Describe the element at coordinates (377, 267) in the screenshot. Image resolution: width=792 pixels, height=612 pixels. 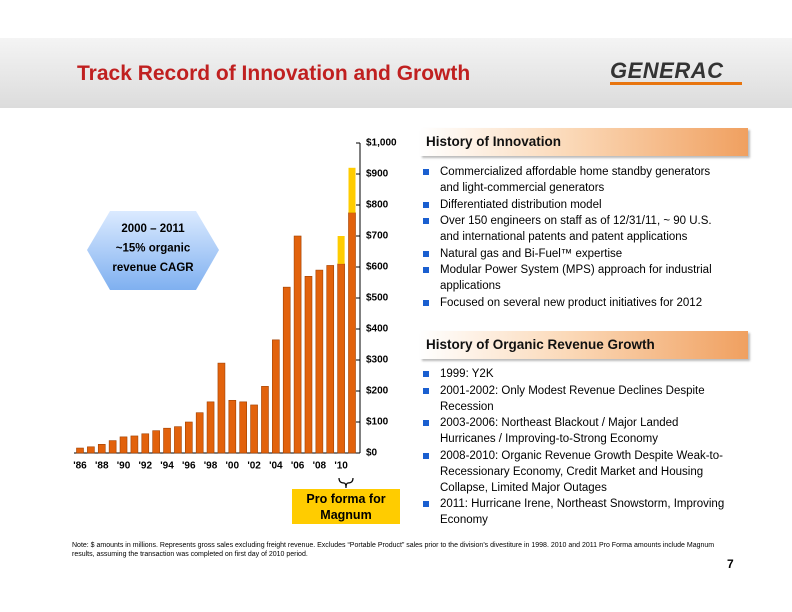
I see `y-tick-label: $600` at that location.